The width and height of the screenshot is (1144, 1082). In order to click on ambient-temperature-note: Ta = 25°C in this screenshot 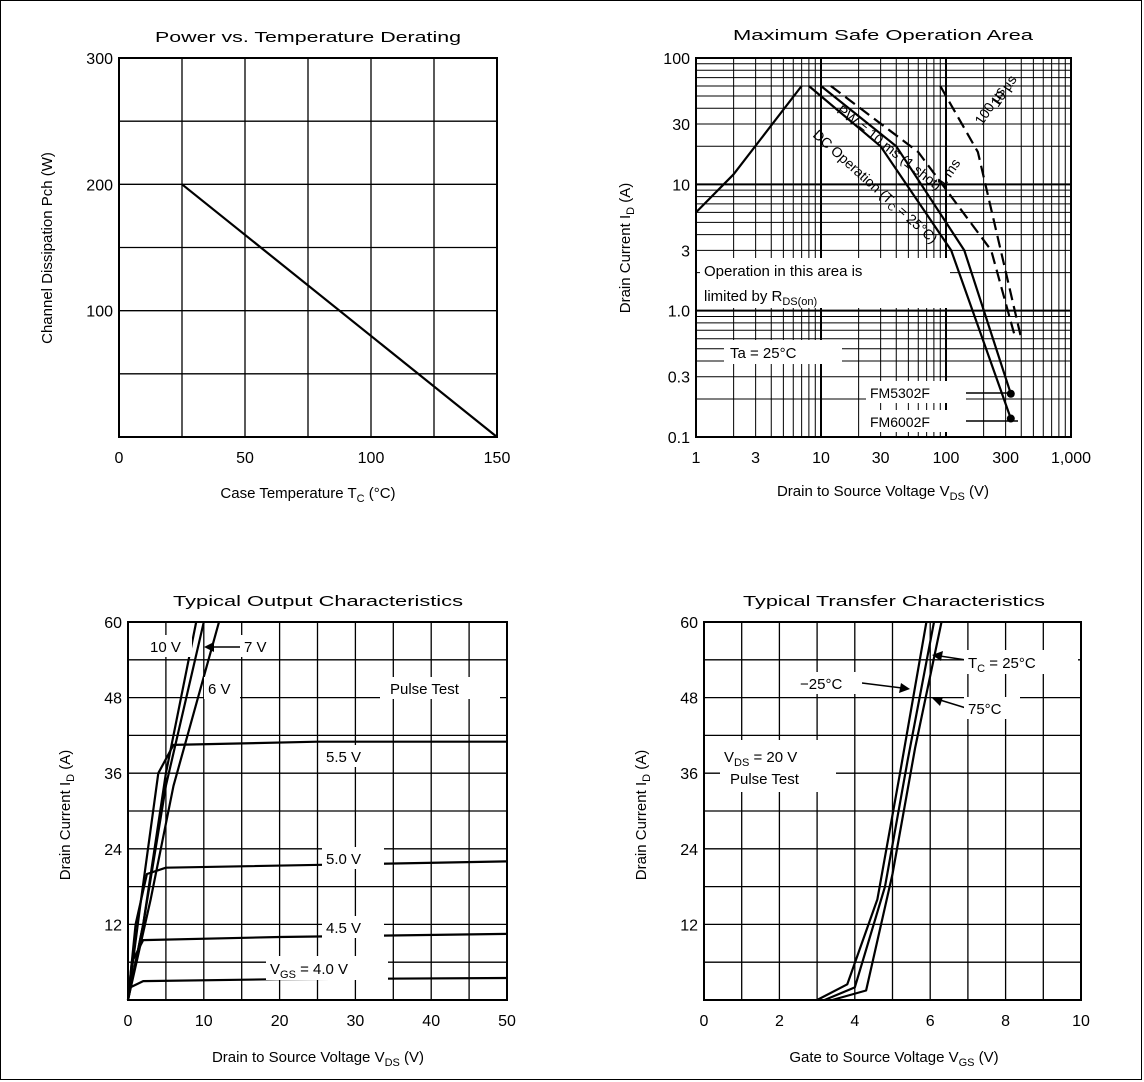, I will do `click(763, 353)`.